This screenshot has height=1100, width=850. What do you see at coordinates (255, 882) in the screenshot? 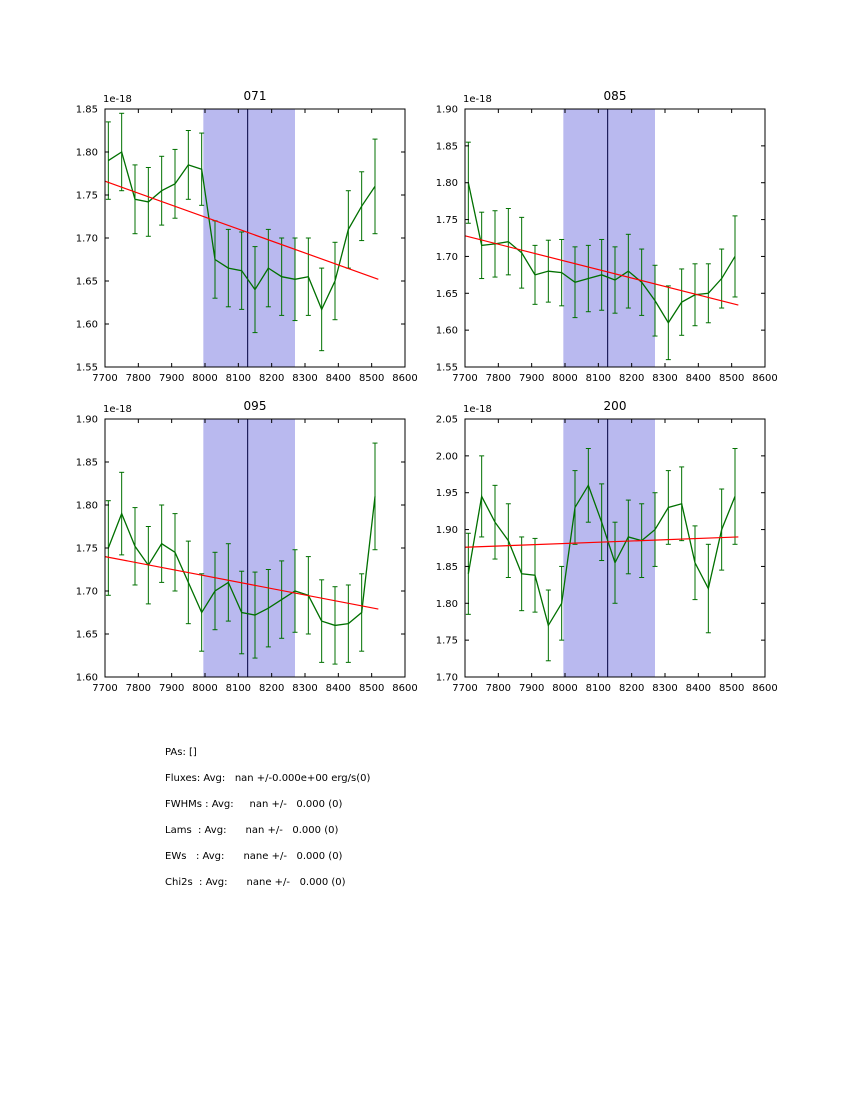
I see `stats-line-chi2s: Chi2s : Avg: nane +/- 0.000 (0)` at bounding box center [255, 882].